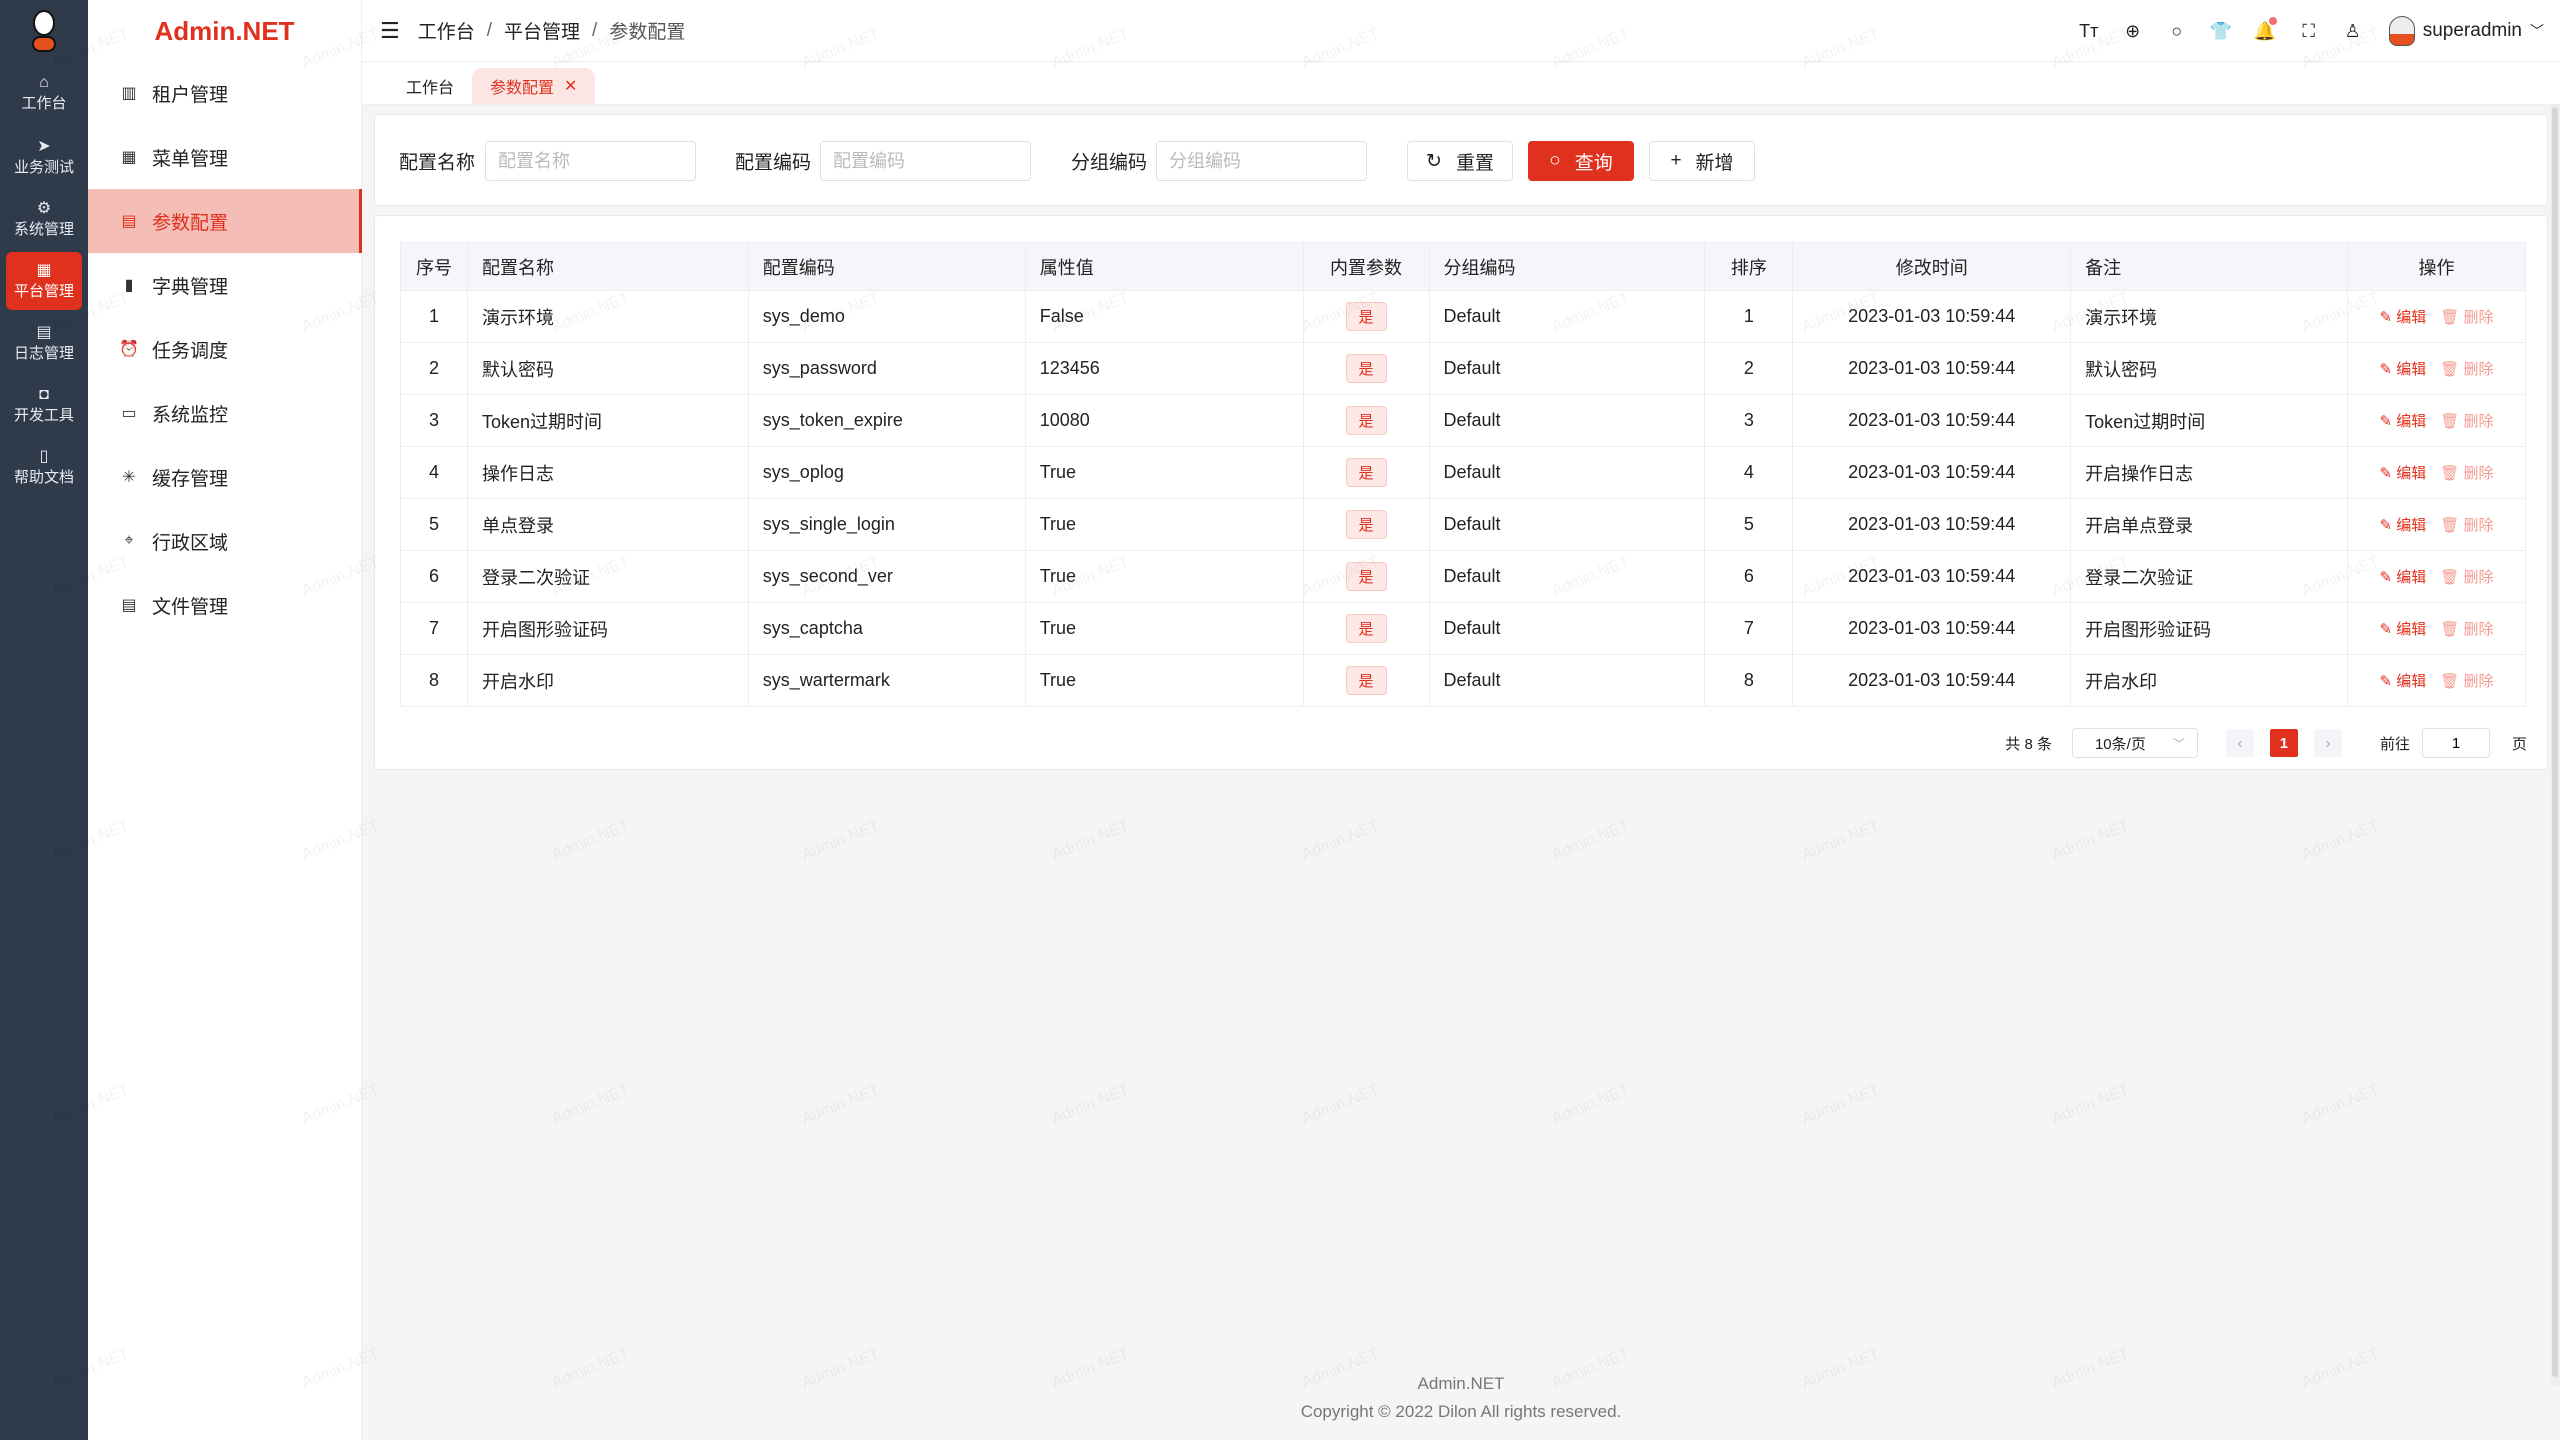 Image resolution: width=2560 pixels, height=1440 pixels. I want to click on config-name-input, so click(590, 161).